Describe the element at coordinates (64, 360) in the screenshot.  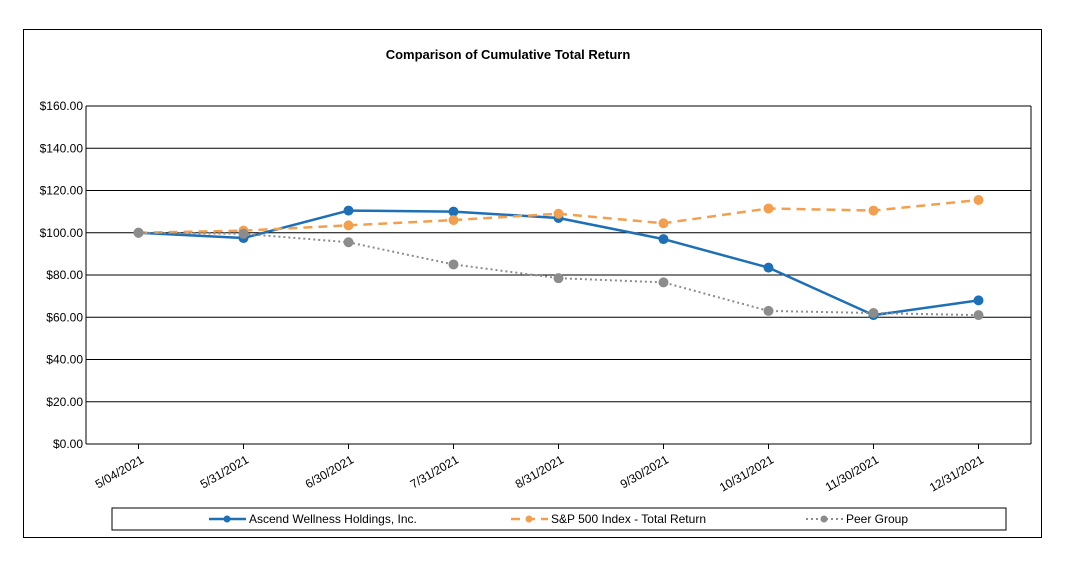
I see `y-tick-label: $40.00` at that location.